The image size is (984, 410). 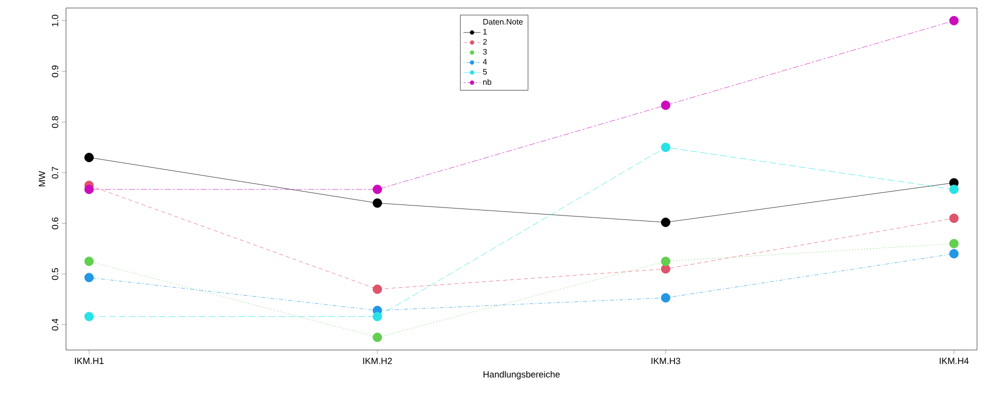 I want to click on y-tick-label: 0.7, so click(x=55, y=172).